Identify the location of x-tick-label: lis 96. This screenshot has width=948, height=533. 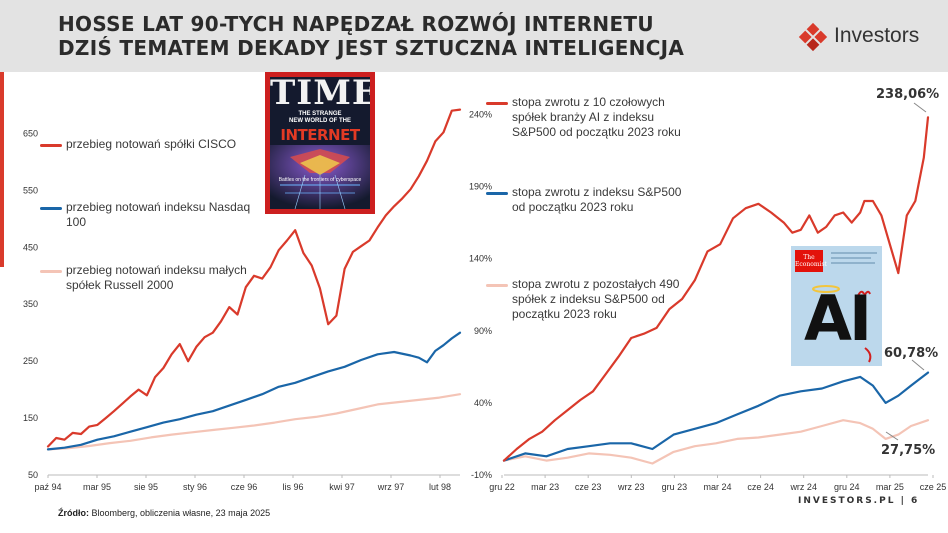
(292, 487).